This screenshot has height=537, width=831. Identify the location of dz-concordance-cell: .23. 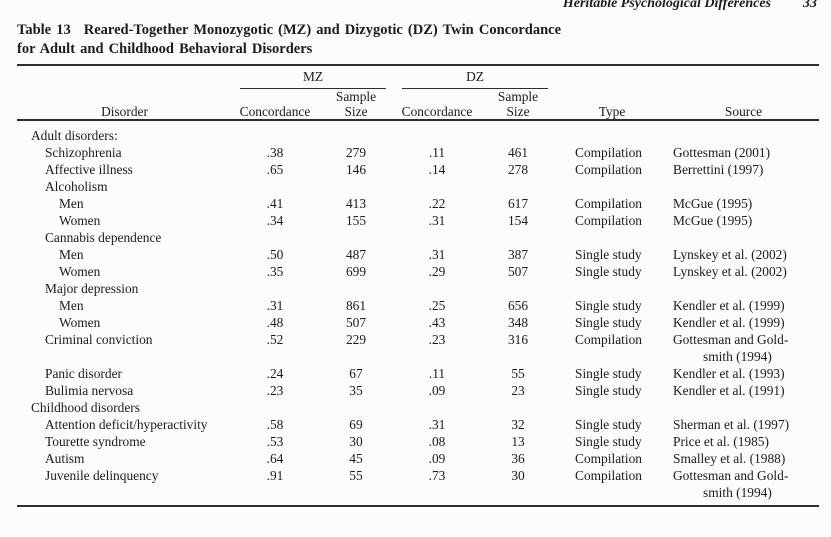
(437, 339).